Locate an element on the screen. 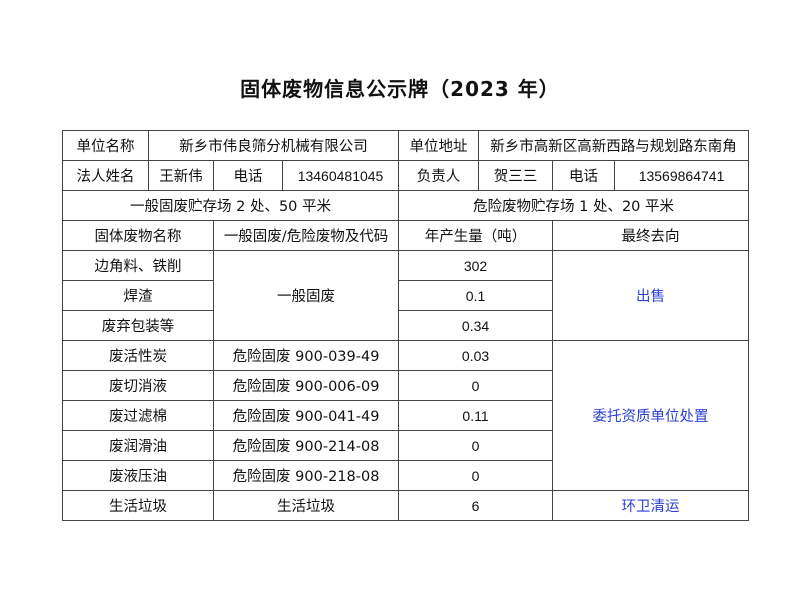 Image resolution: width=800 pixels, height=600 pixels. unit-address-label: 单位地址 is located at coordinates (439, 145).